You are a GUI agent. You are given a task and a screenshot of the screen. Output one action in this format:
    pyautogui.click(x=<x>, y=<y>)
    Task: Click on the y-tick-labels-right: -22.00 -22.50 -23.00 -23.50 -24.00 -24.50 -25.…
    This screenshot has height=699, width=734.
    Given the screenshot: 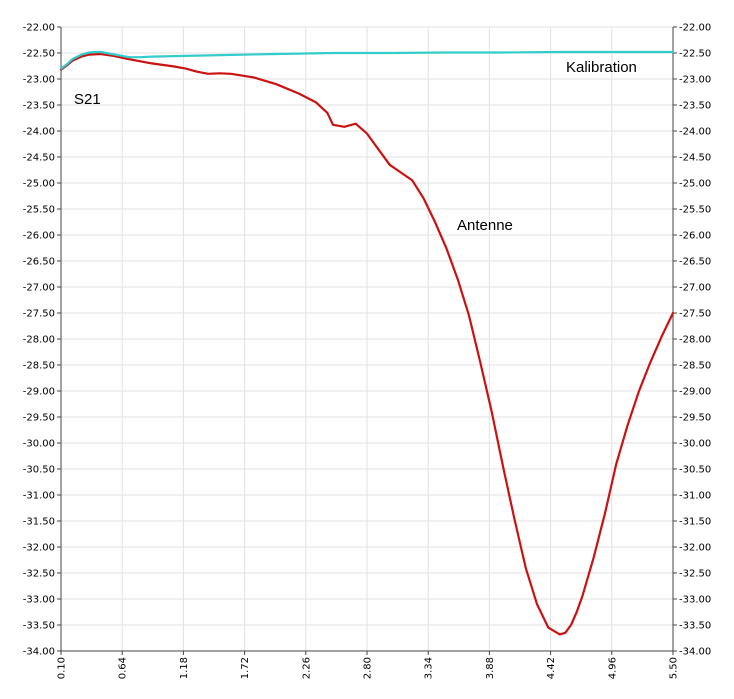 What is the action you would take?
    pyautogui.click(x=695, y=340)
    